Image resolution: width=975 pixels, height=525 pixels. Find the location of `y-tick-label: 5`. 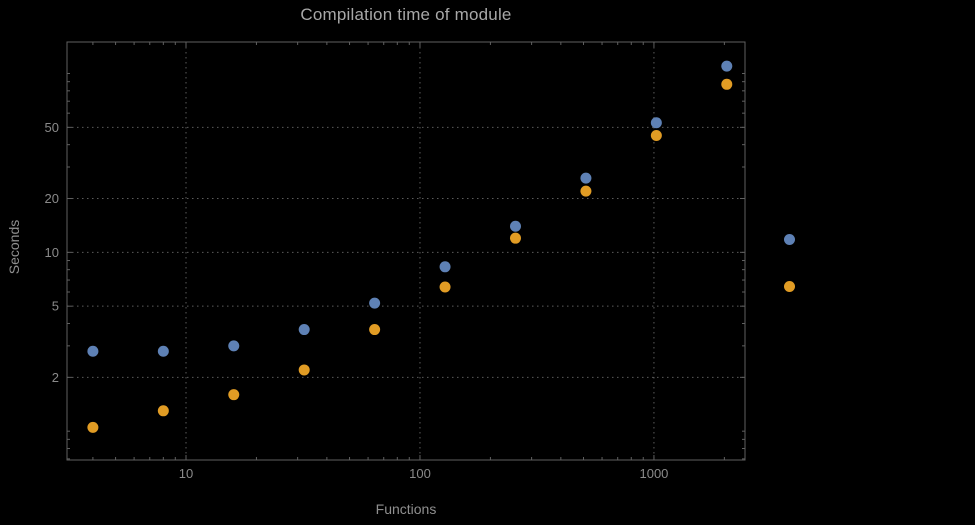

y-tick-label: 5 is located at coordinates (55, 306).